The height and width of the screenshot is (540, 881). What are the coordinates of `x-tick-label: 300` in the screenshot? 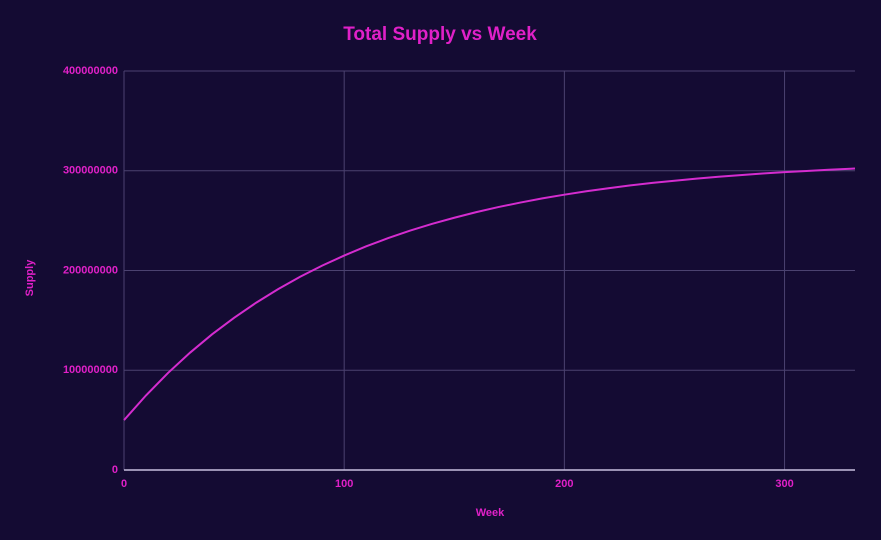 It's located at (784, 484).